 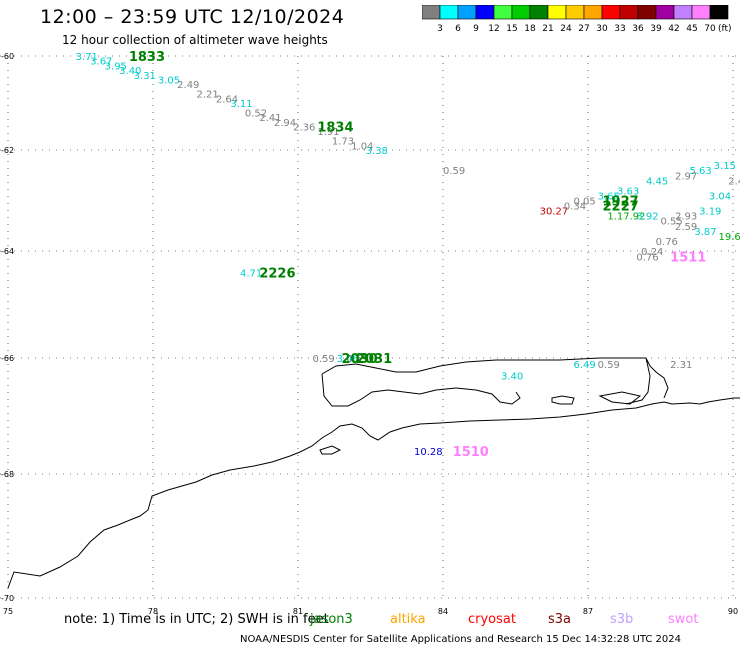 What do you see at coordinates (331, 619) in the screenshot?
I see `legend-jason3: jason3` at bounding box center [331, 619].